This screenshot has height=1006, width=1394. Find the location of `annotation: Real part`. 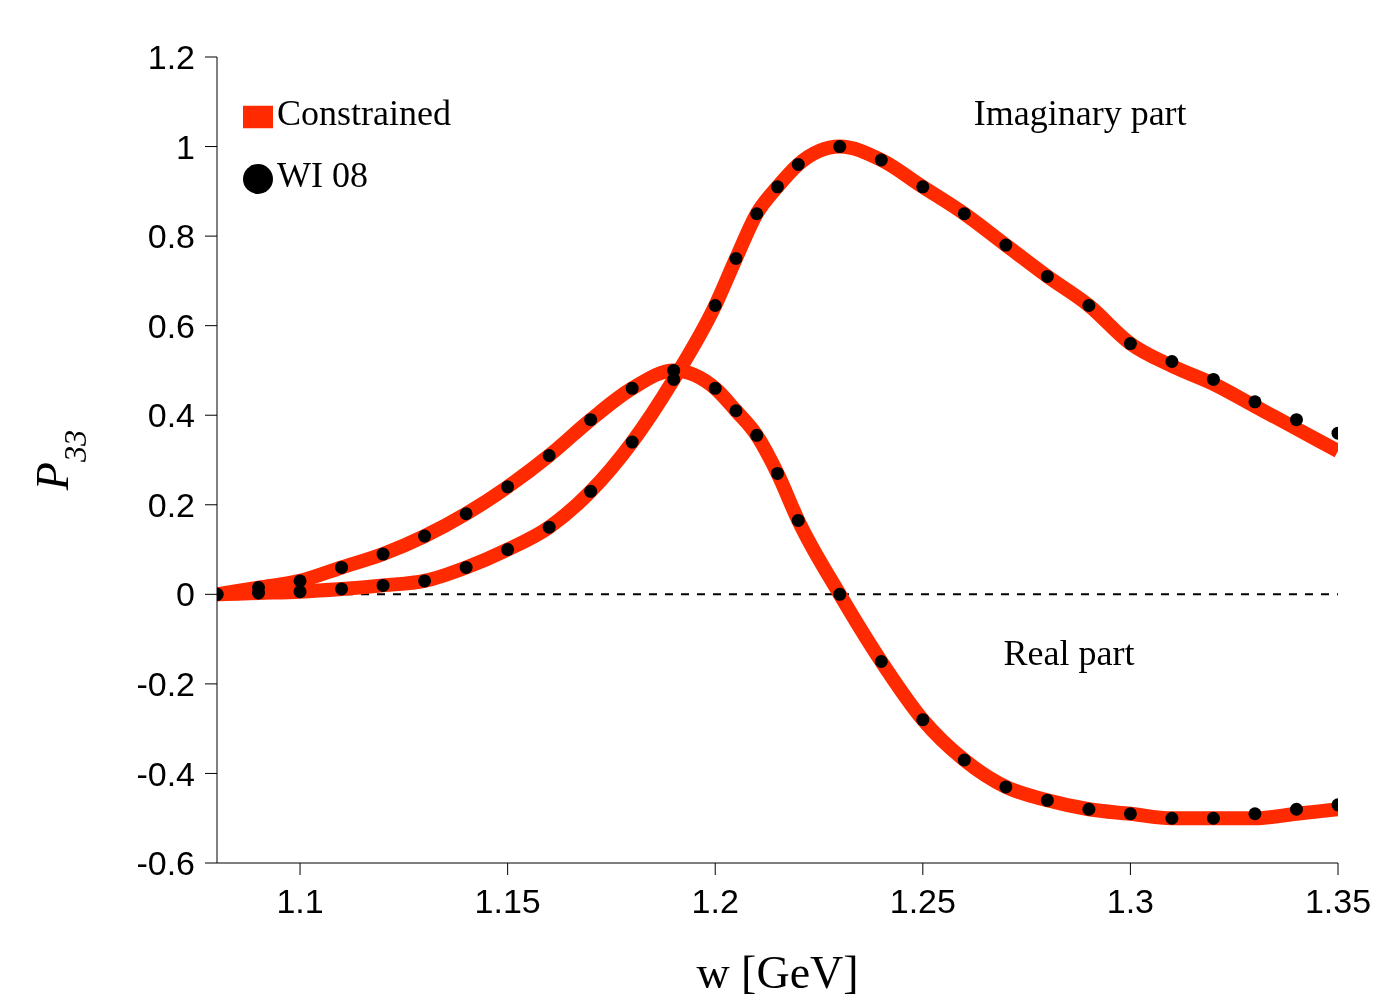

annotation: Real part is located at coordinates (1069, 653).